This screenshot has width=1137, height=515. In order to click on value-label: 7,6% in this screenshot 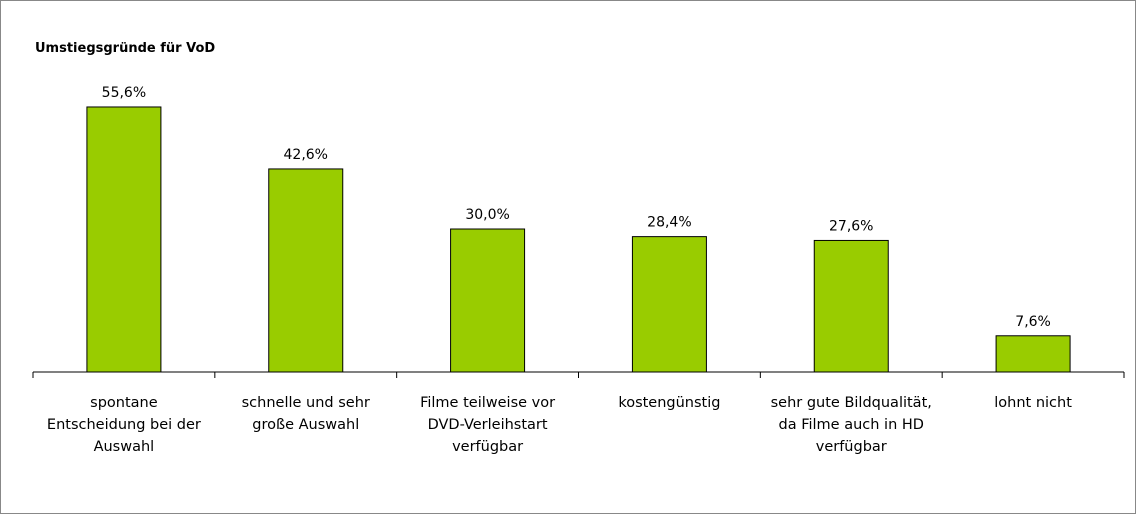, I will do `click(1033, 322)`.